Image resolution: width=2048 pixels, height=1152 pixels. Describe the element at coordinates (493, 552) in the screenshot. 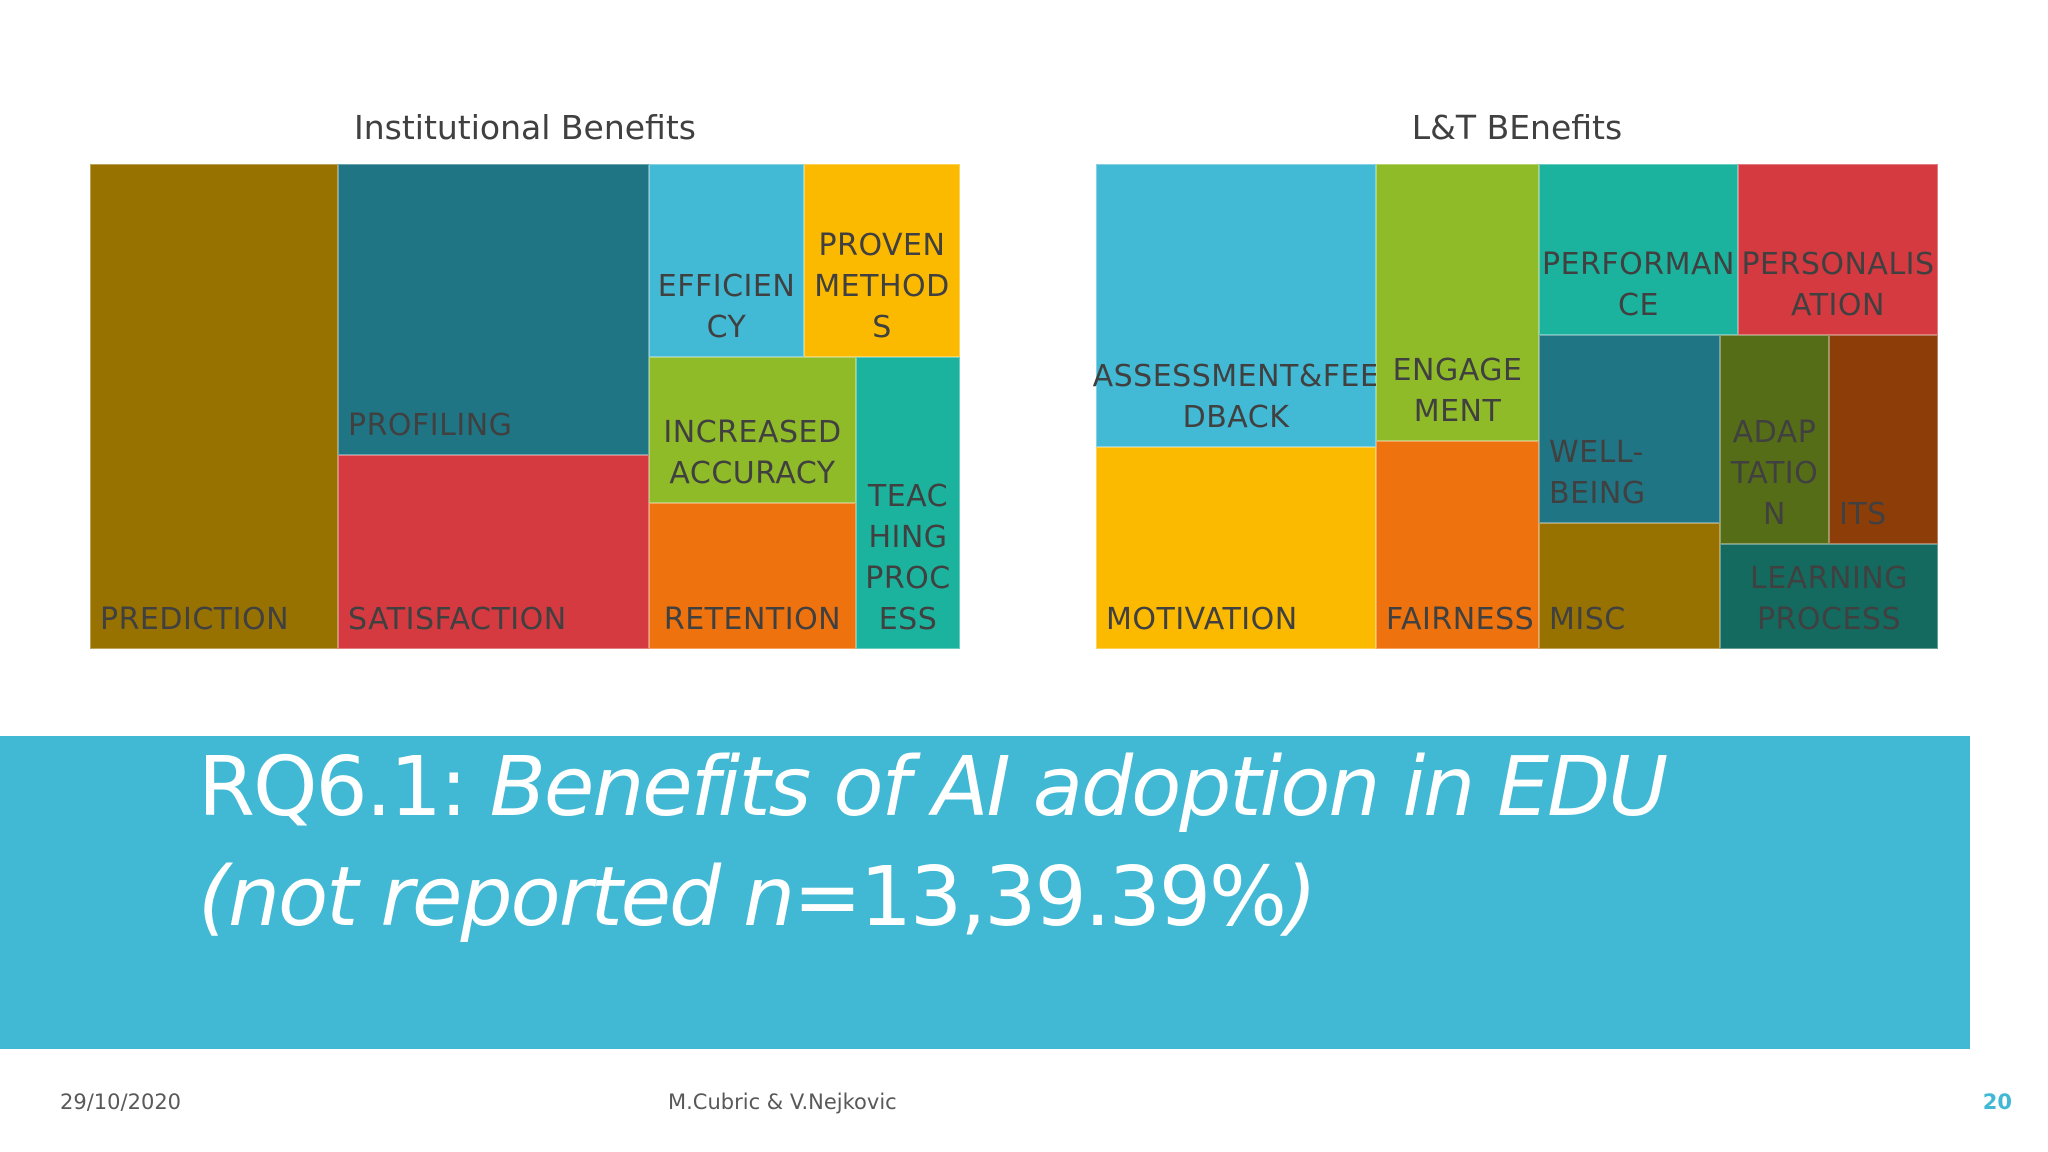

I see `treemap-tile-satisfaction: SATISFACTION` at that location.